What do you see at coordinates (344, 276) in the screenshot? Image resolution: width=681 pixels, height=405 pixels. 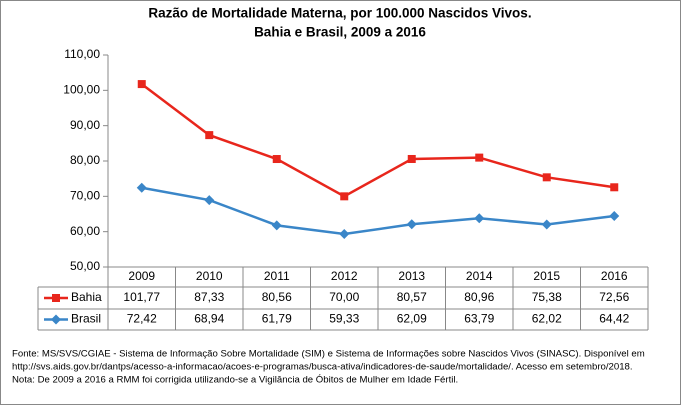 I see `x-tick-label: 2012` at bounding box center [344, 276].